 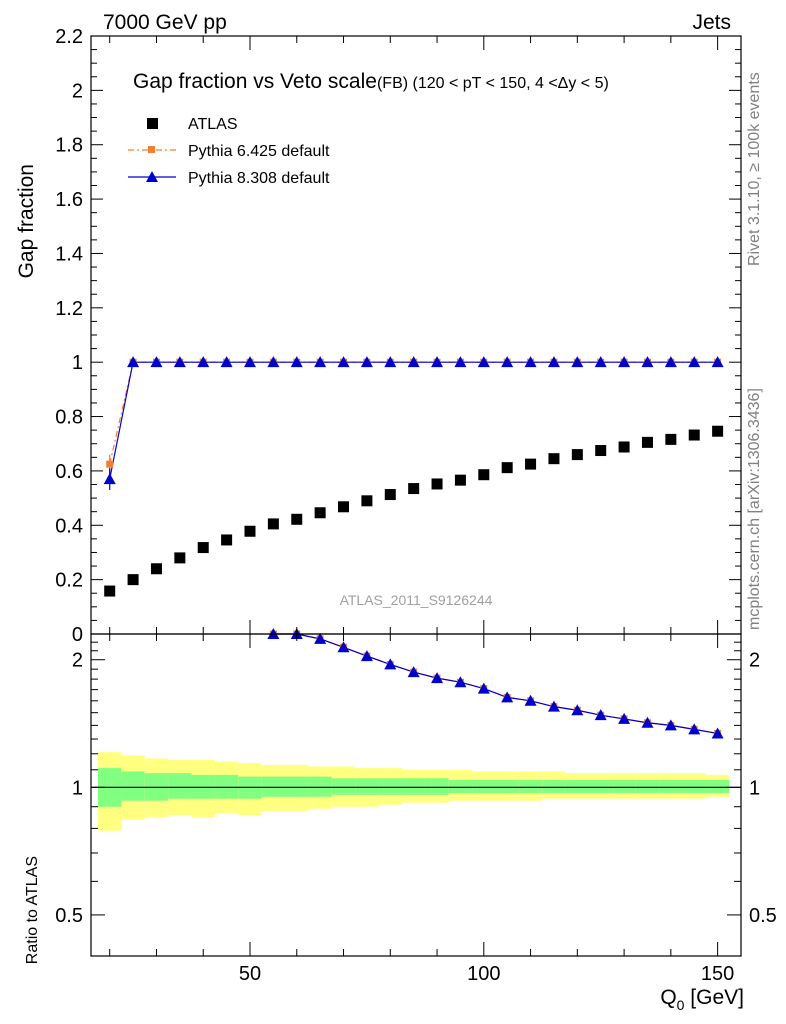 What do you see at coordinates (69, 418) in the screenshot?
I see `main-y-tick-label: 0.8` at bounding box center [69, 418].